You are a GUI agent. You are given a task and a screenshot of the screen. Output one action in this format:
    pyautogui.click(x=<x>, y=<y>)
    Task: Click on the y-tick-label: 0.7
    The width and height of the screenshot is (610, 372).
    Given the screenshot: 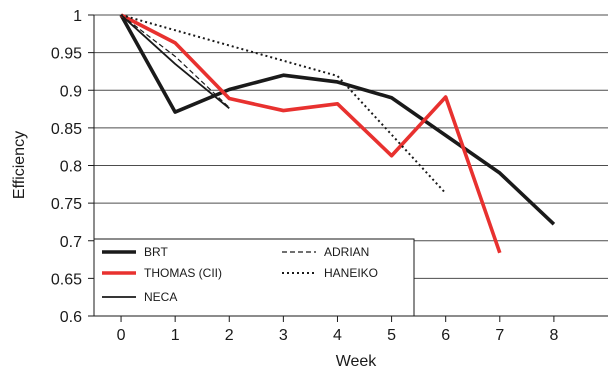 What is the action you would take?
    pyautogui.click(x=71, y=242)
    